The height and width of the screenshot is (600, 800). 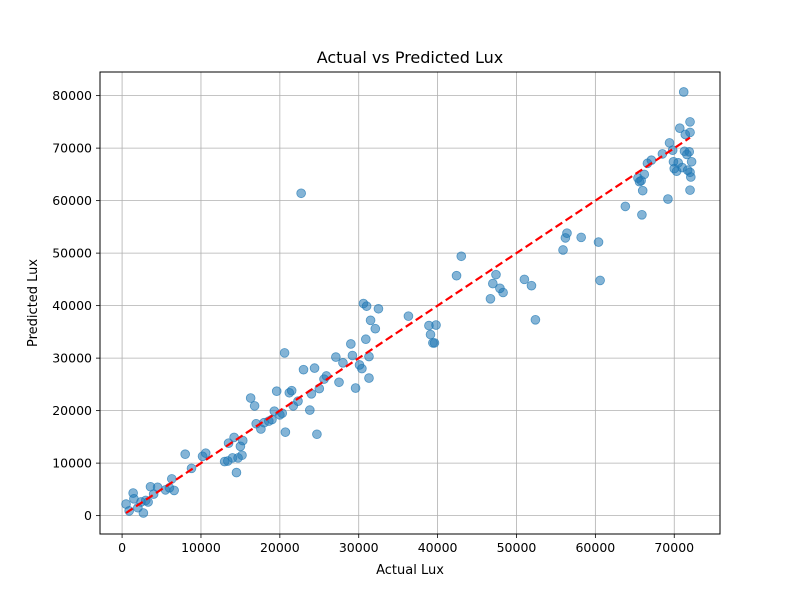 What do you see at coordinates (517, 547) in the screenshot?
I see `x-tick-label: 50000` at bounding box center [517, 547].